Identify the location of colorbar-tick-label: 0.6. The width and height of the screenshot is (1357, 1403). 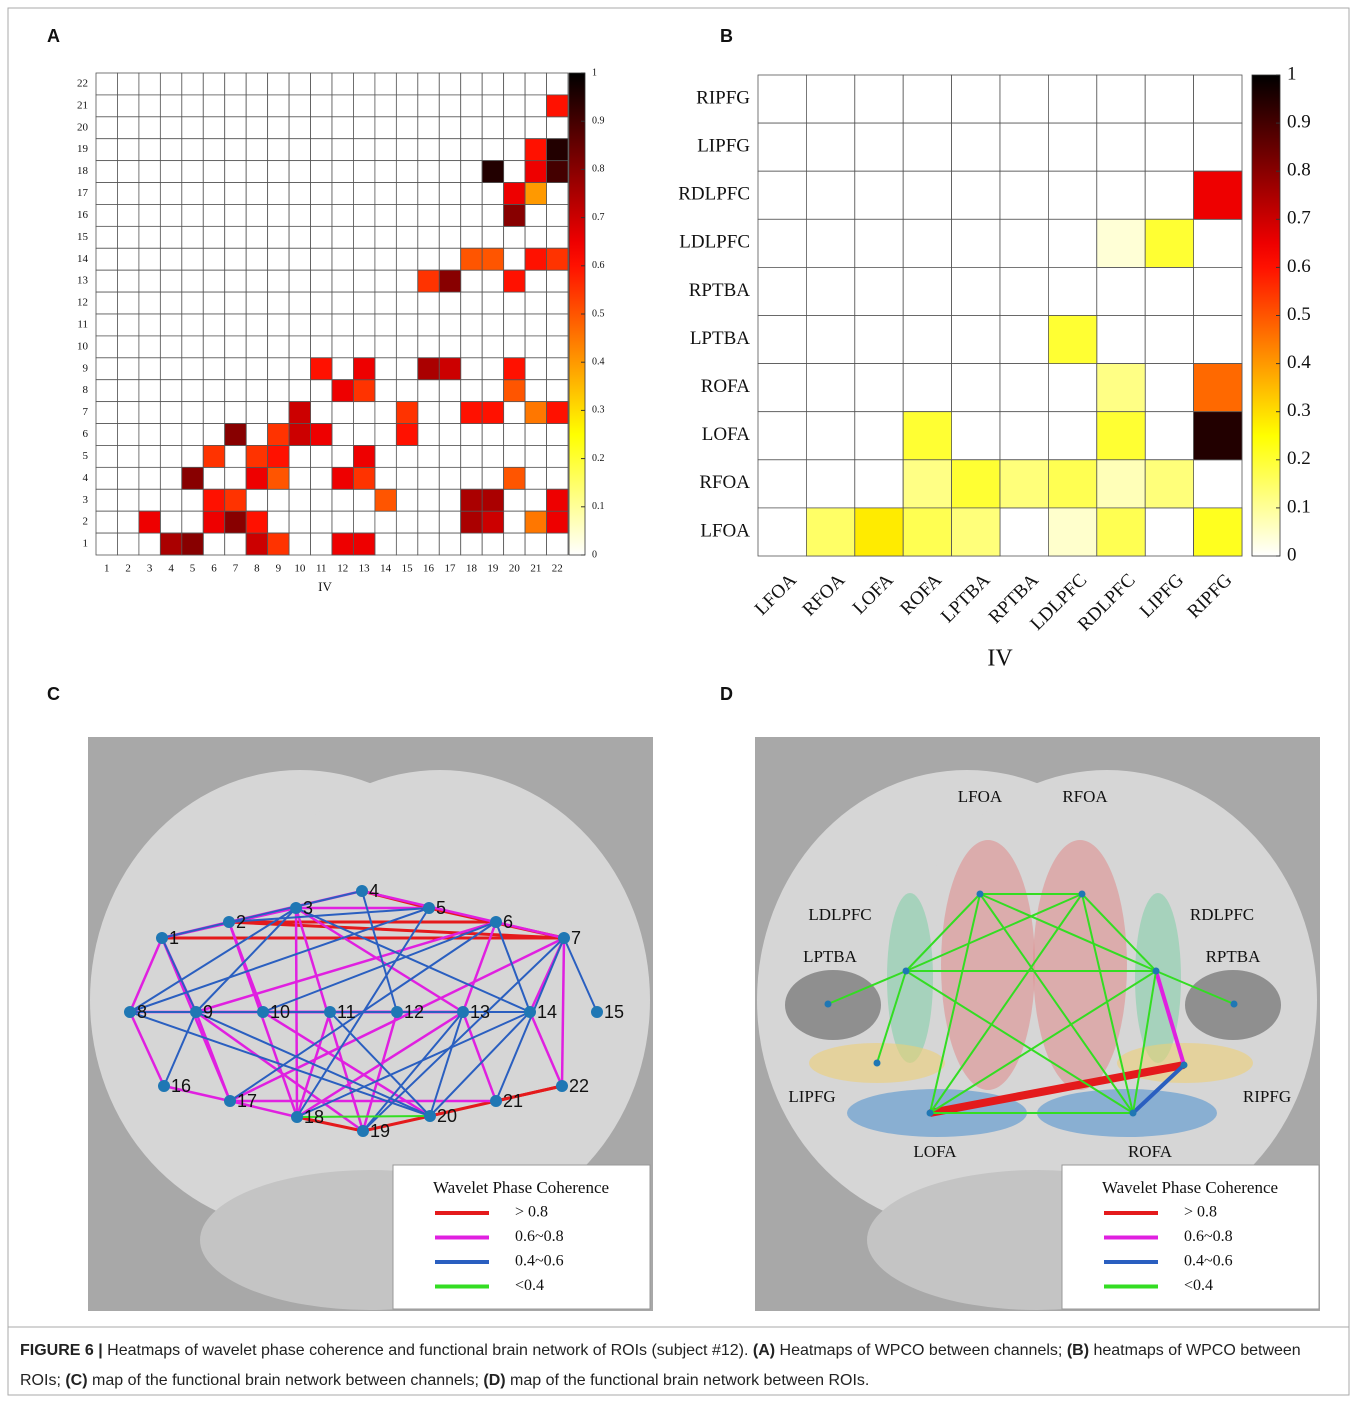
(1299, 266).